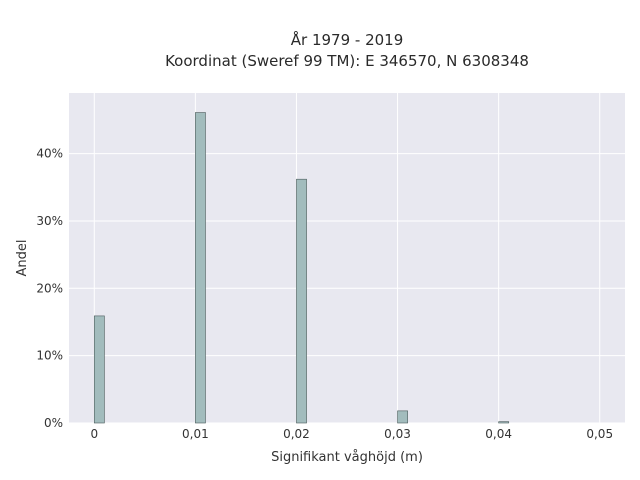  I want to click on y-tick-label-4: 40%, so click(49, 154).